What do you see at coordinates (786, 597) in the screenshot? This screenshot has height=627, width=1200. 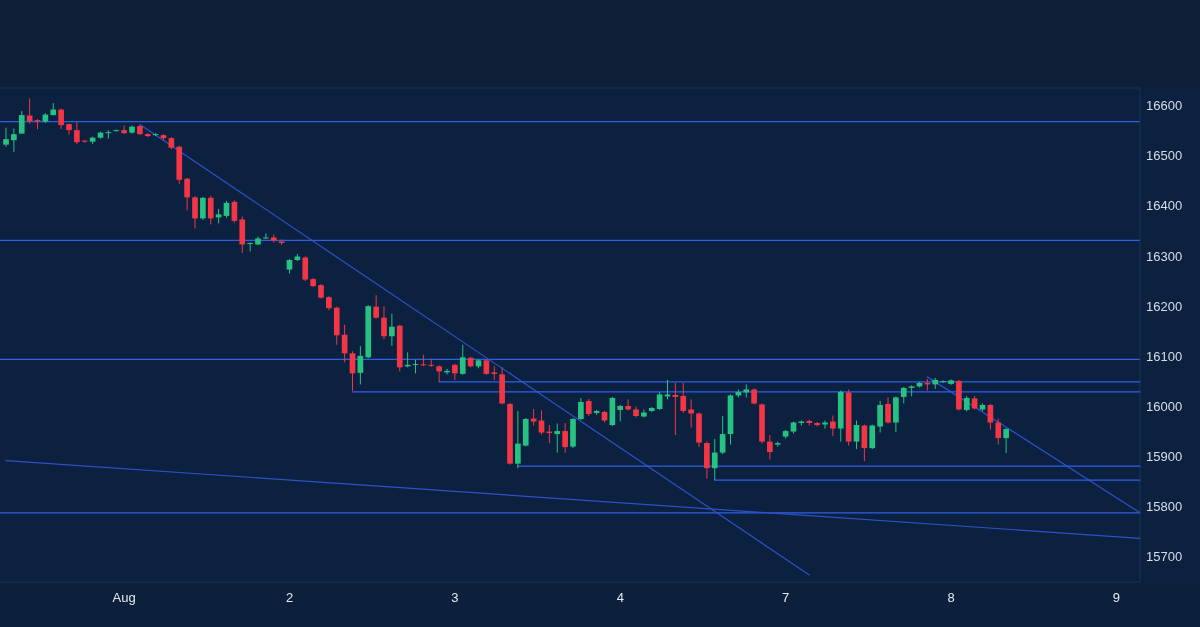 I see `x-tick-label: 7` at bounding box center [786, 597].